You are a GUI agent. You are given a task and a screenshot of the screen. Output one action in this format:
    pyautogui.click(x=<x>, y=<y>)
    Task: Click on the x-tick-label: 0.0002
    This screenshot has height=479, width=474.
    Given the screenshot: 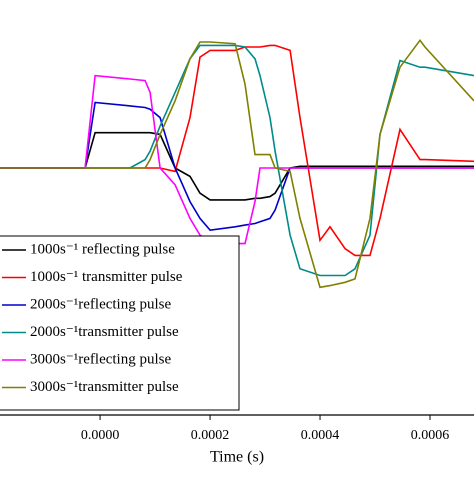 What is the action you would take?
    pyautogui.click(x=210, y=435)
    